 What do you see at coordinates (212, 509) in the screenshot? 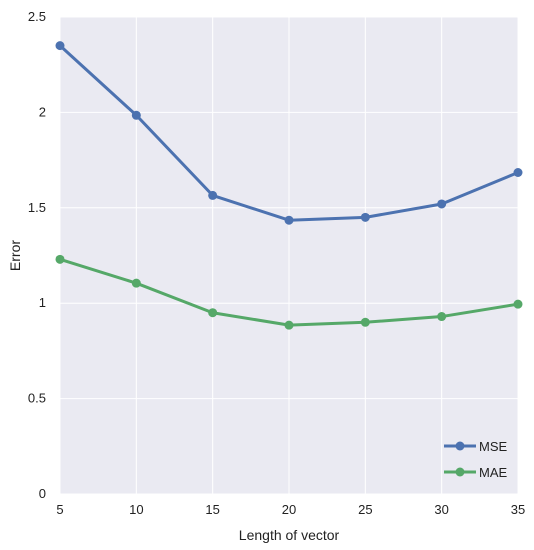
I see `x-tick-label: 15` at bounding box center [212, 509].